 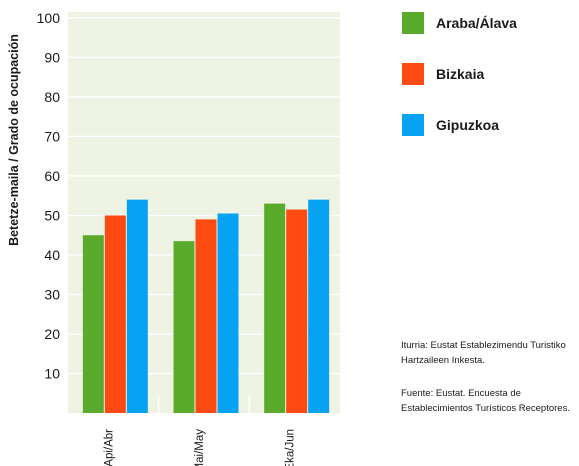 What do you see at coordinates (109, 447) in the screenshot?
I see `x-tick-label: Api/Abr` at bounding box center [109, 447].